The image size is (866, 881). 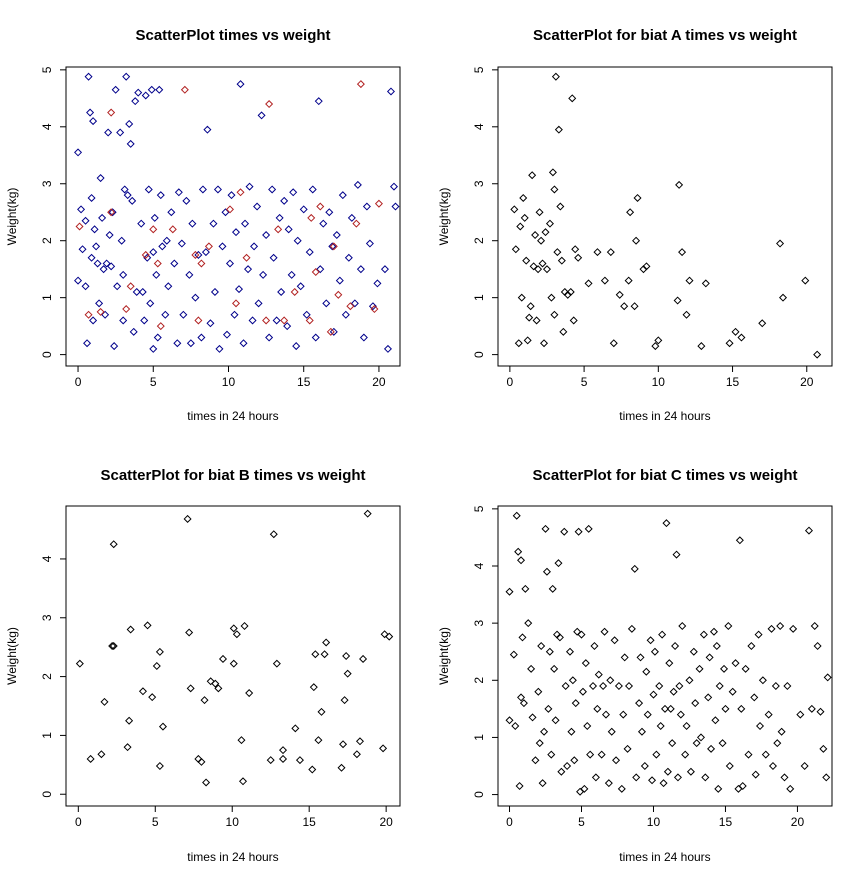 I want to click on y-axis-label: Weight(kg), so click(x=12, y=217).